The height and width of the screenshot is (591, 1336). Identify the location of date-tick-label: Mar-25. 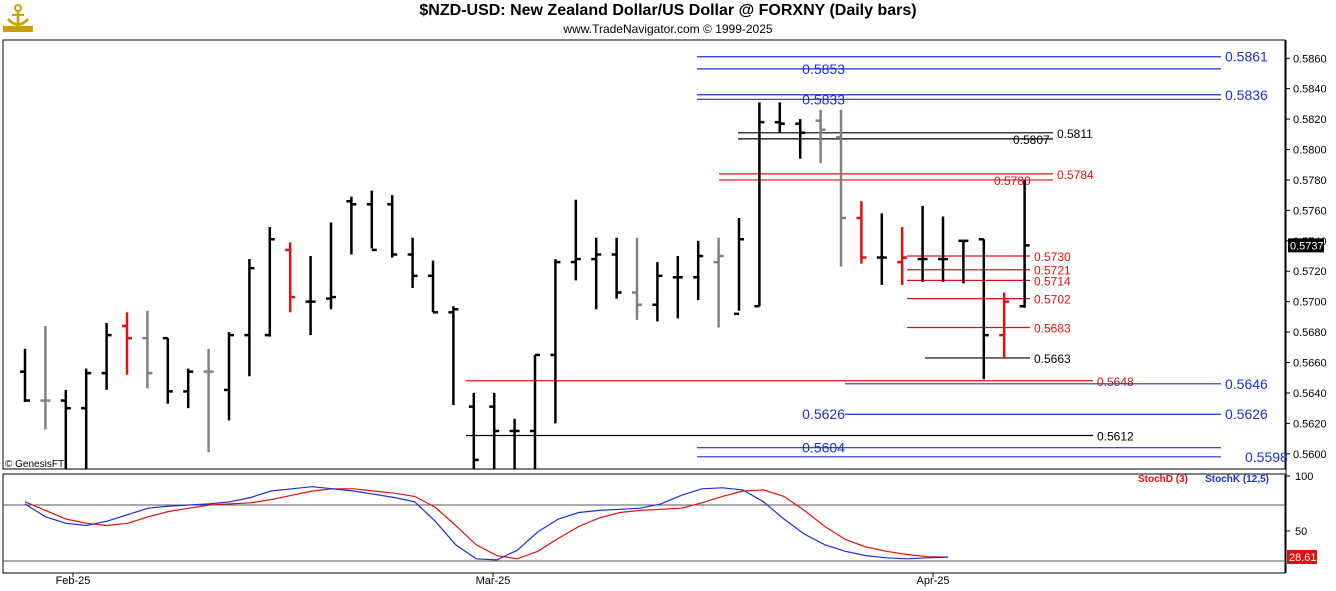
(493, 581).